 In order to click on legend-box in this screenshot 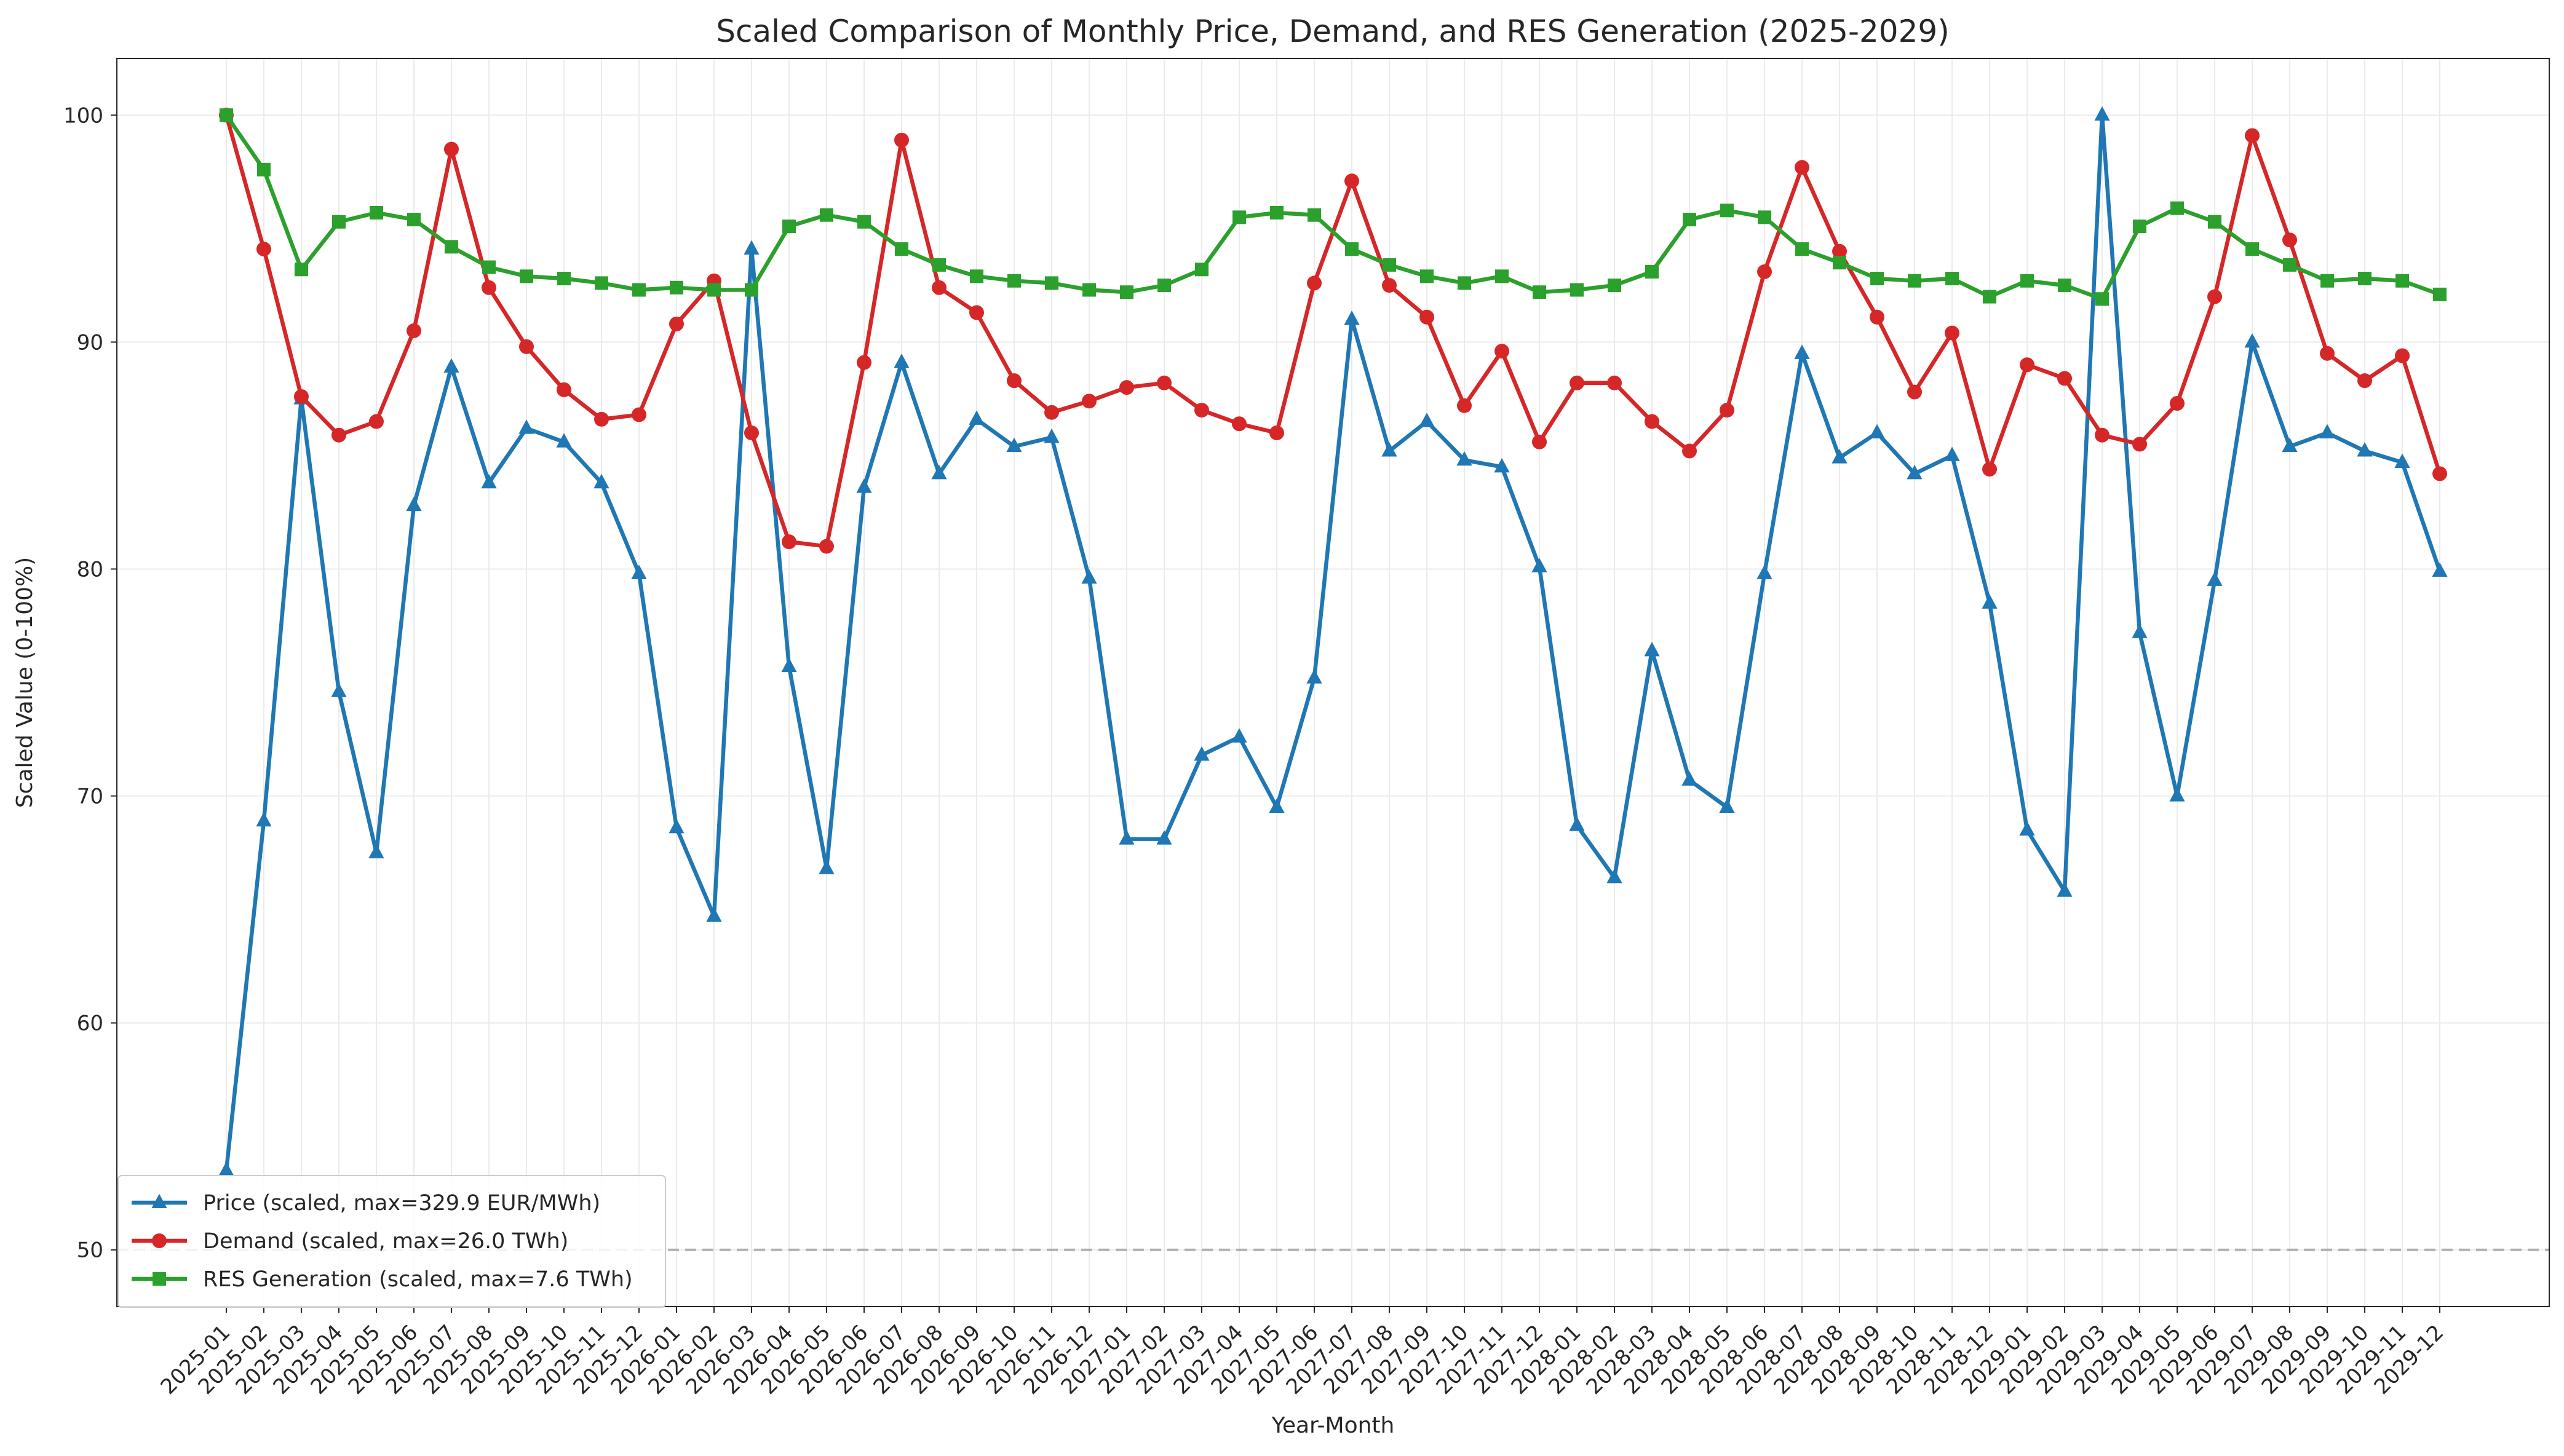, I will do `click(392, 1241)`.